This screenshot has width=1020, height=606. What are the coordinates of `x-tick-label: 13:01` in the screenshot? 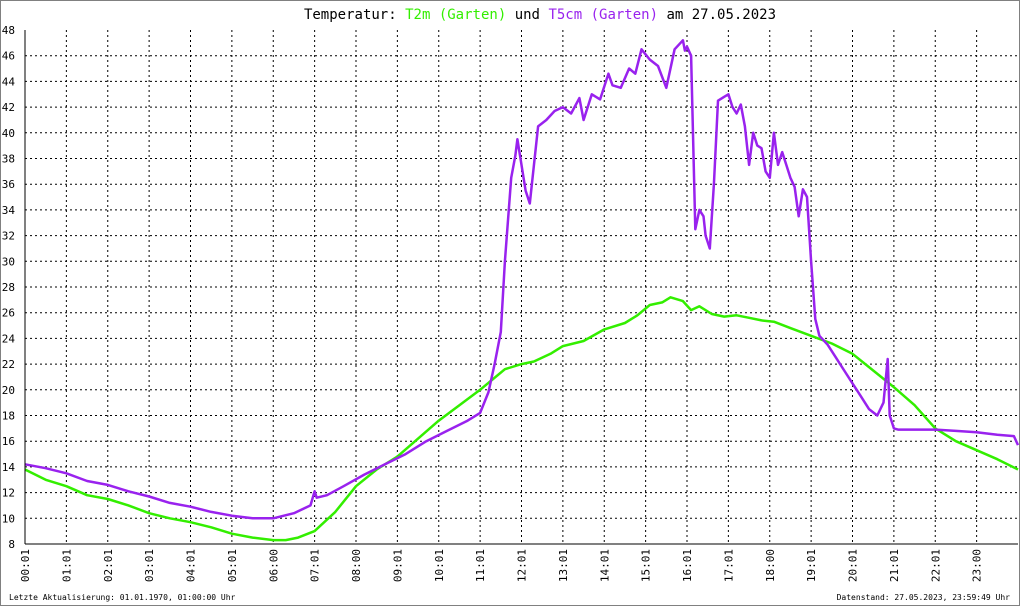 It's located at (563, 565).